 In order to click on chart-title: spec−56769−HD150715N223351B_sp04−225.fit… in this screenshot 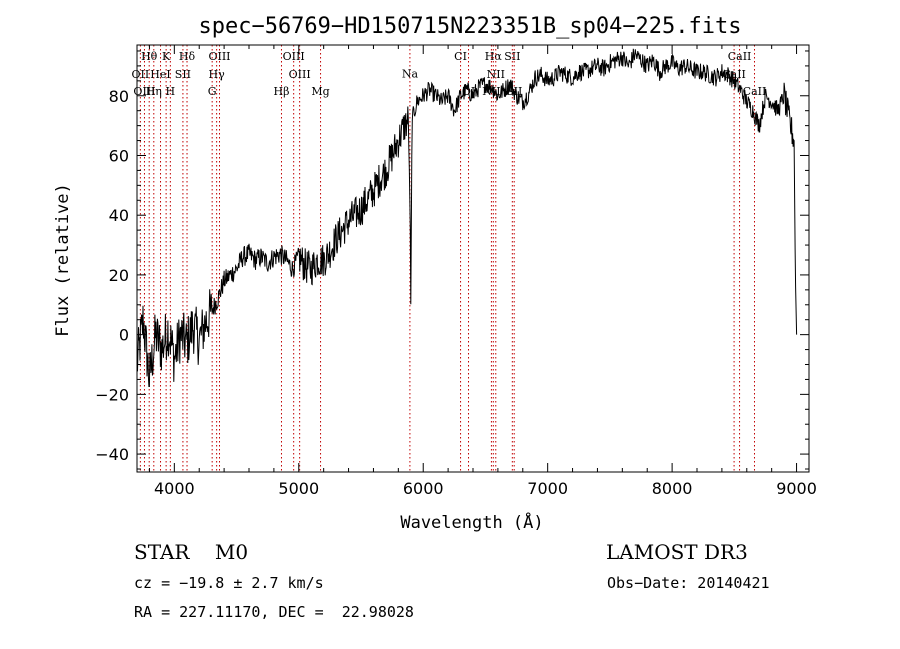, I will do `click(469, 26)`.